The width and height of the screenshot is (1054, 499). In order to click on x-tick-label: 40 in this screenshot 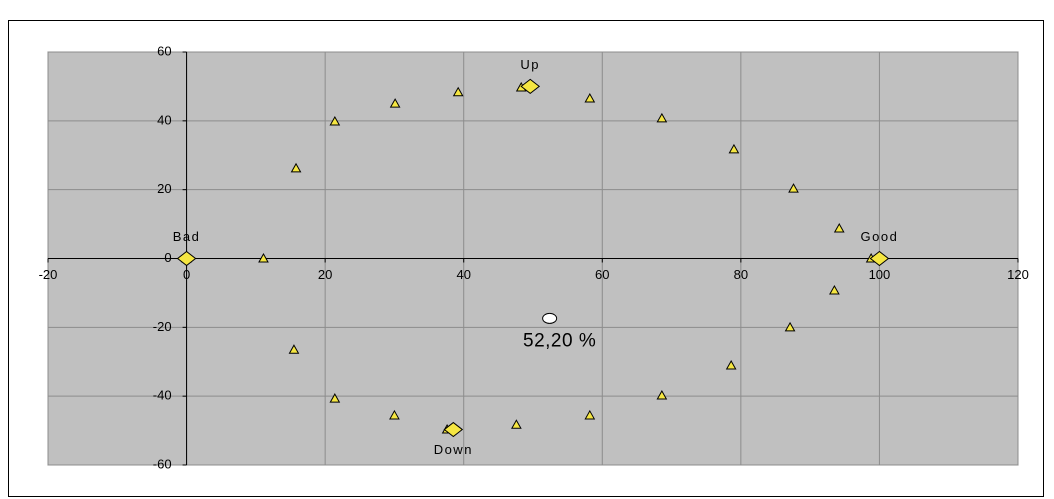, I will do `click(463, 274)`.